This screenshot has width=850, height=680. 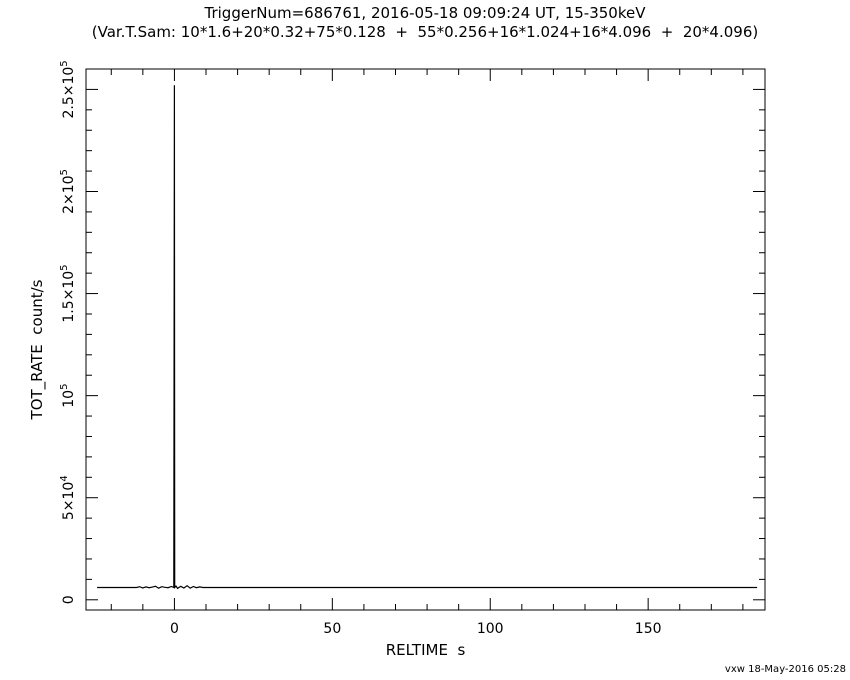 I want to click on x-tick-label: 100, so click(x=490, y=629).